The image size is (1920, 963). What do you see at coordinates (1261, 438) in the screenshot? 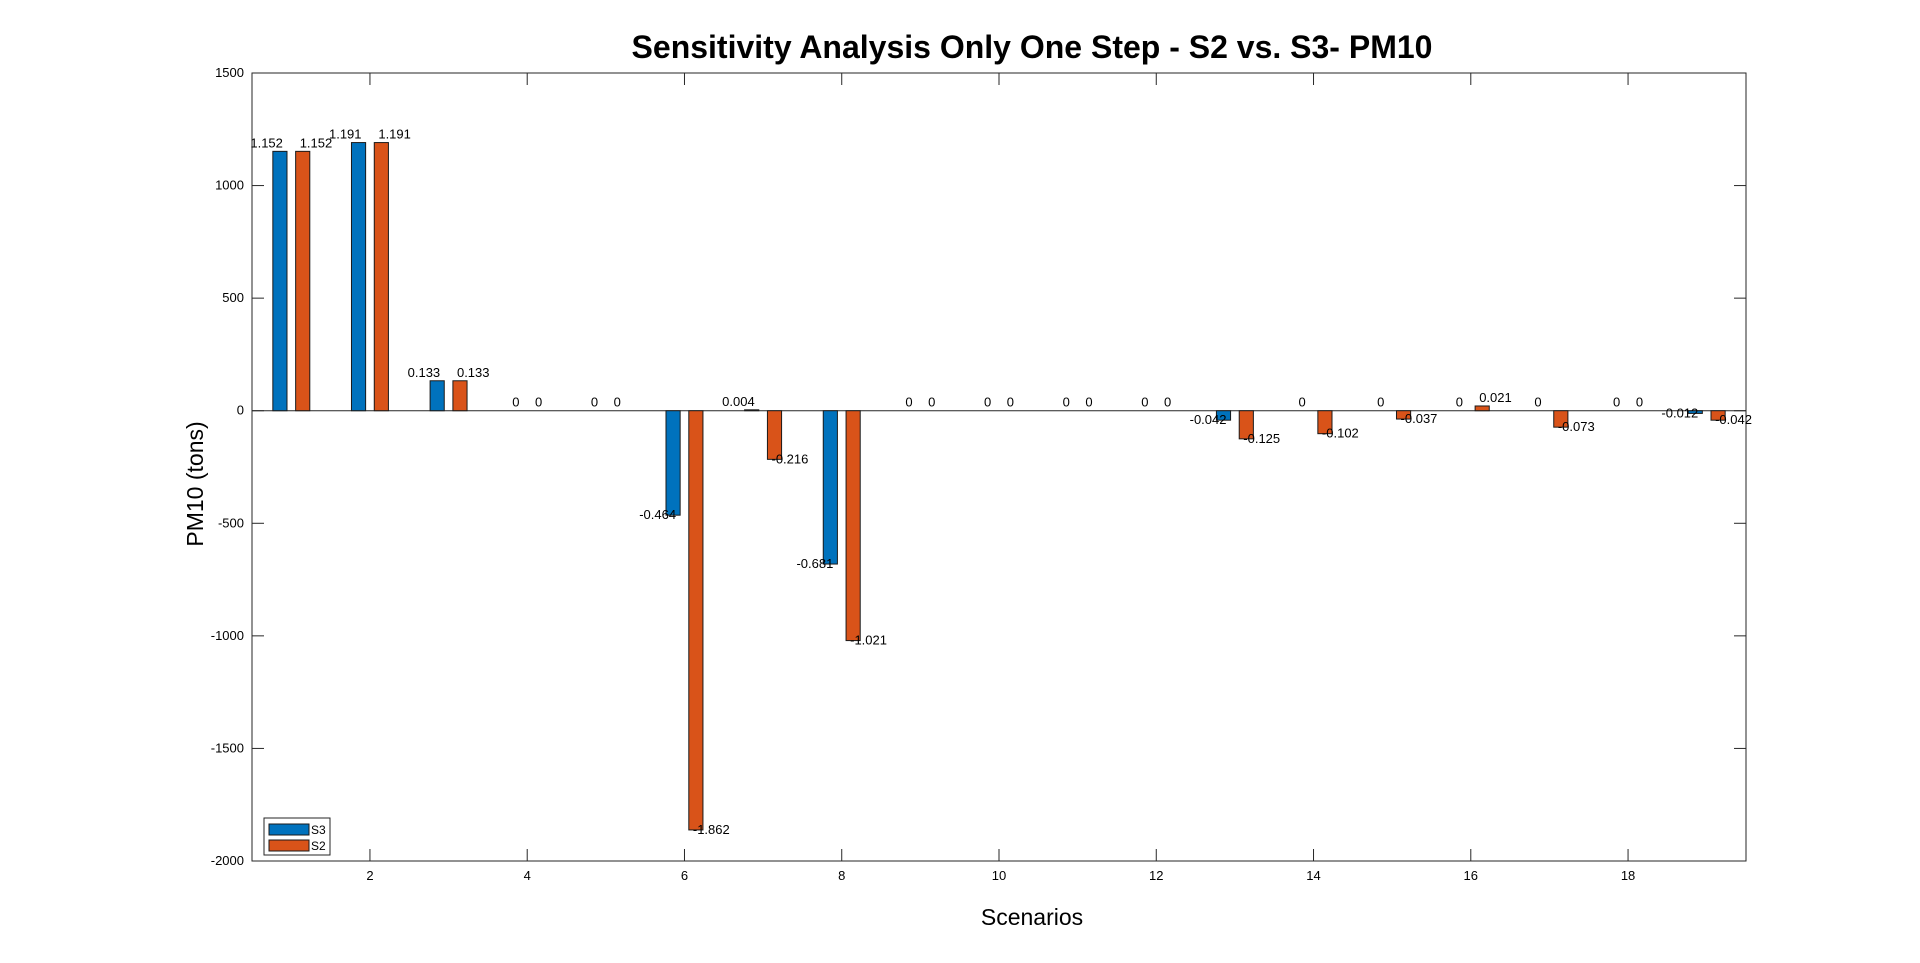
I see `data-label-s2: -0.125` at bounding box center [1261, 438].